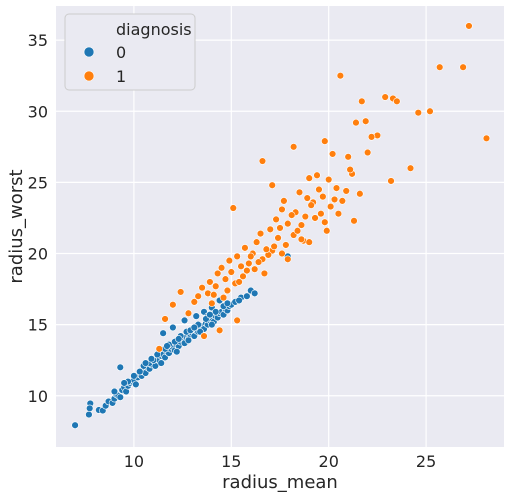  I want to click on y-tick-label: 15, so click(38, 325).